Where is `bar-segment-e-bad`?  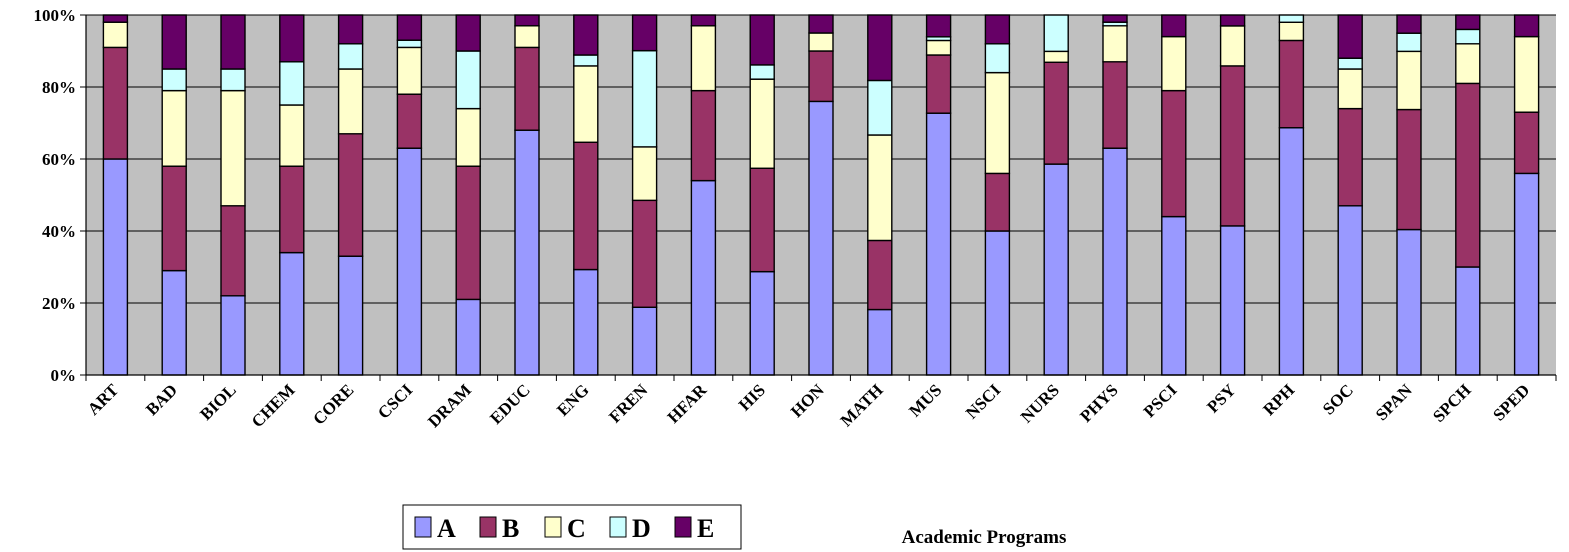 bar-segment-e-bad is located at coordinates (174, 42).